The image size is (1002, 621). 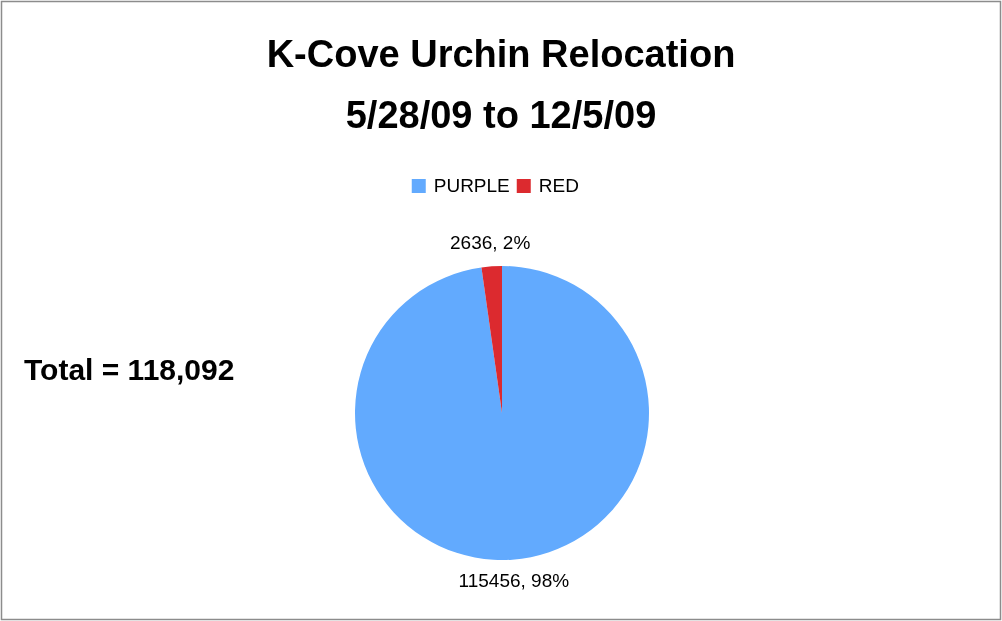 What do you see at coordinates (501, 84) in the screenshot?
I see `chart-title: K-Cove Urchin Relocation 5/28/09 to 12/5/09` at bounding box center [501, 84].